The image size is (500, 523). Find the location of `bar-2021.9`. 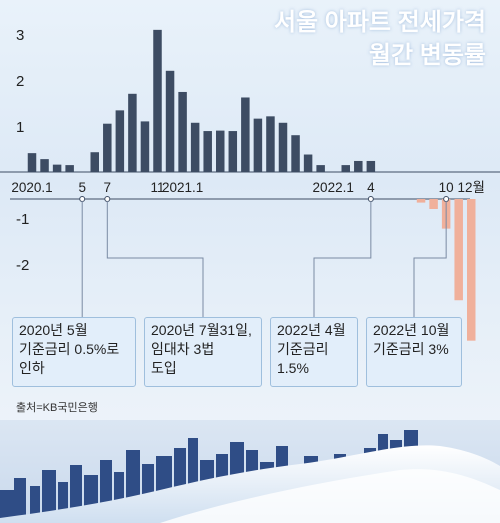

bar-2021.9 is located at coordinates (283, 147).